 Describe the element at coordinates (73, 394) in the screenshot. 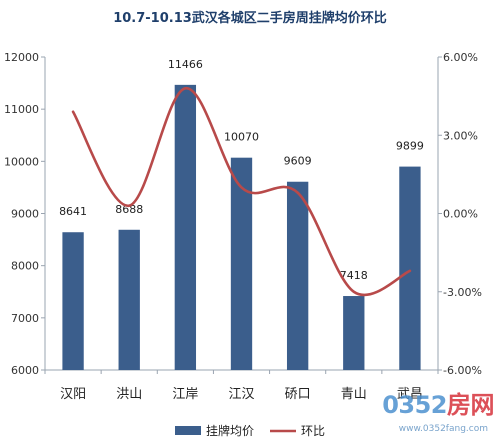

I see `x-tick-label: 汉阳` at that location.